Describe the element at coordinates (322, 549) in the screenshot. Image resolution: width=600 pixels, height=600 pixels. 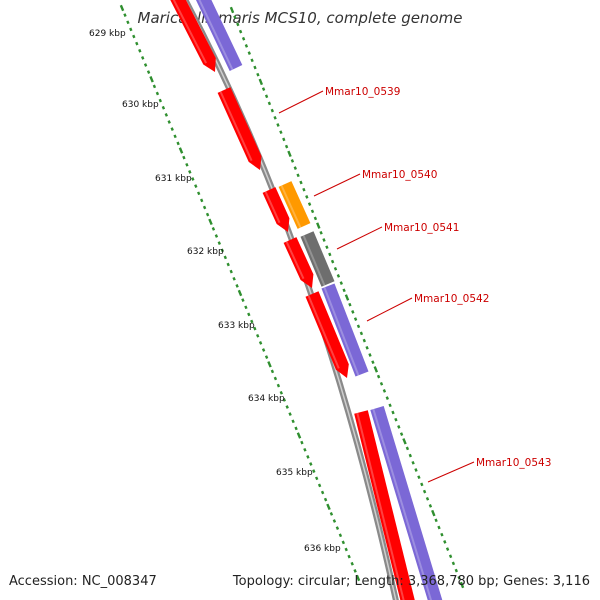
I see `kbp-tick-label: 636 kbp` at that location.